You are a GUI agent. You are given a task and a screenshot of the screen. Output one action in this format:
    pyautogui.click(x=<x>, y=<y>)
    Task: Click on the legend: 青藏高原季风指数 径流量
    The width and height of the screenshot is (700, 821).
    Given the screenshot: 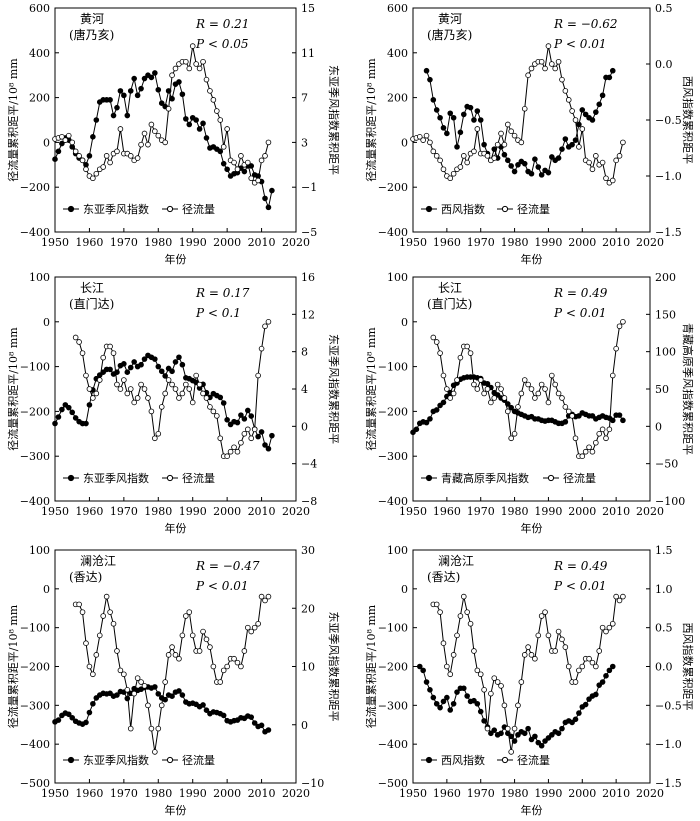 What is the action you would take?
    pyautogui.click(x=508, y=478)
    